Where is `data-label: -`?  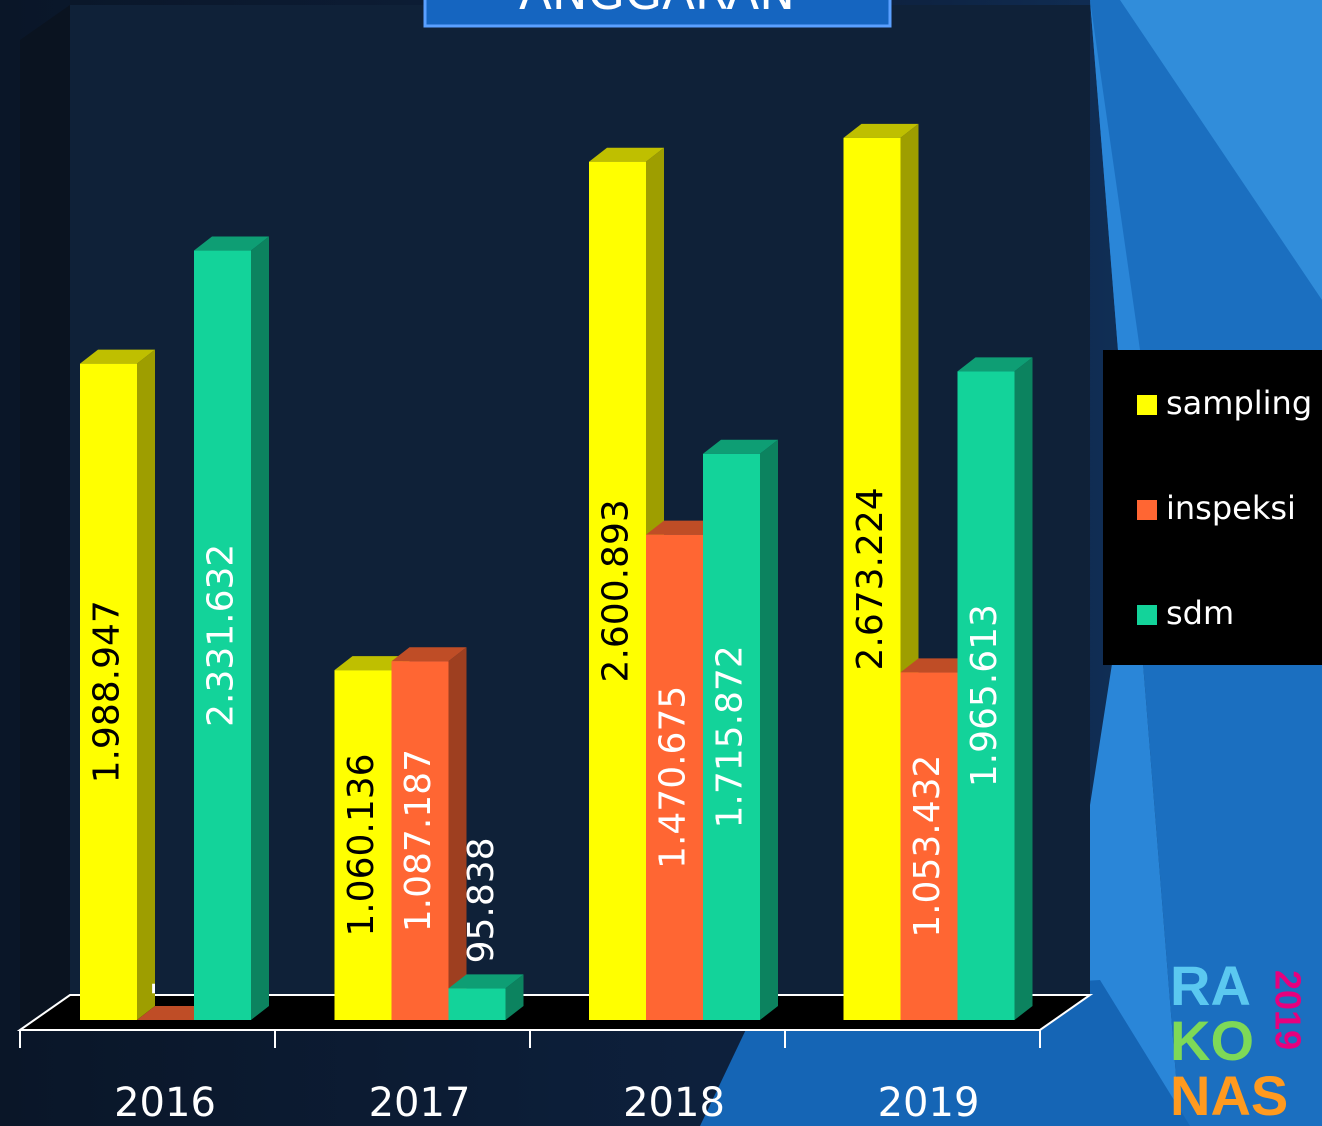 data-label: - is located at coordinates (152, 988).